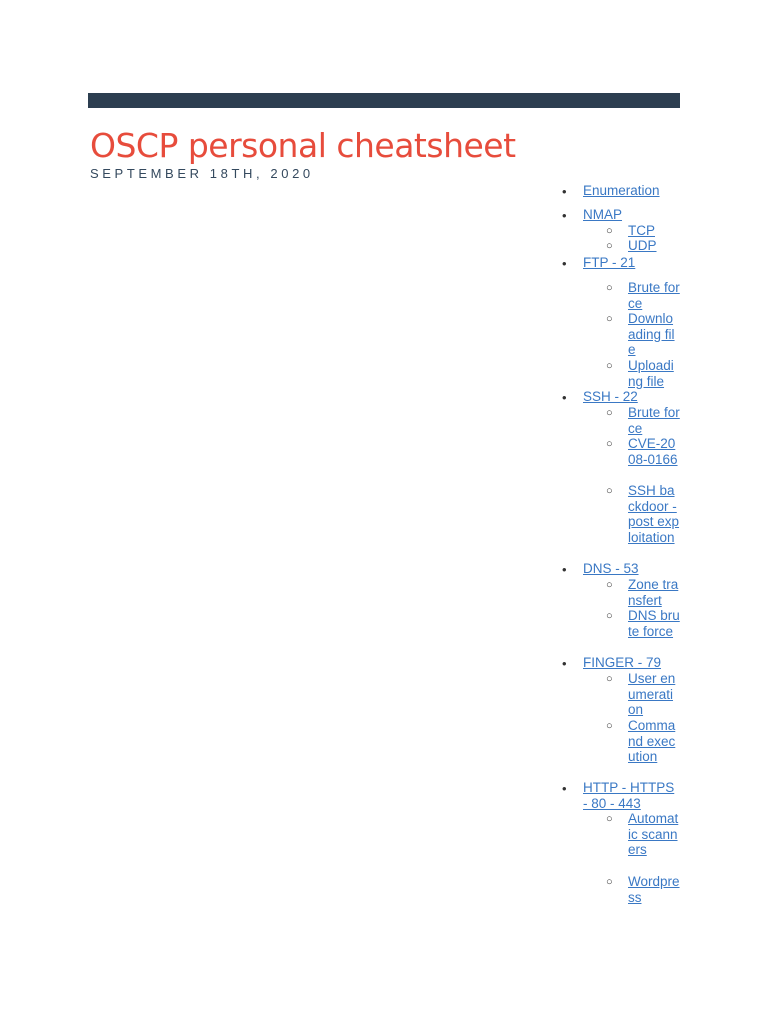 The width and height of the screenshot is (768, 1024). Describe the element at coordinates (642, 245) in the screenshot. I see `toc-link-nmap-udp: UDP` at that location.